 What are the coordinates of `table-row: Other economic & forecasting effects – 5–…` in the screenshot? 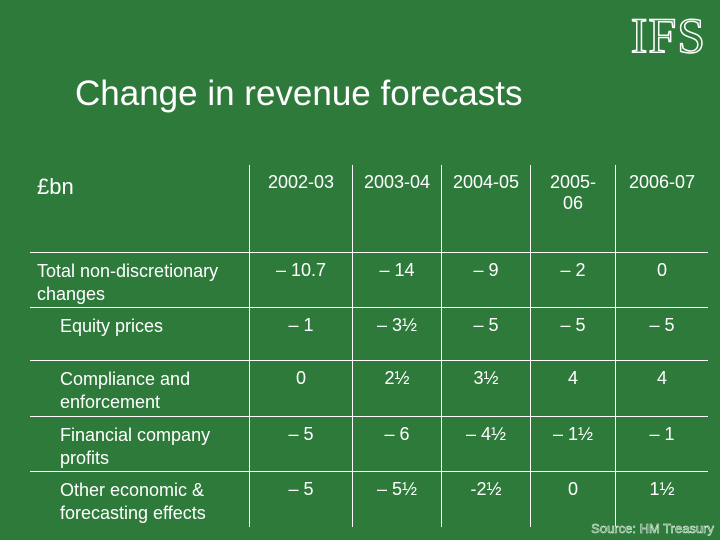 It's located at (369, 498).